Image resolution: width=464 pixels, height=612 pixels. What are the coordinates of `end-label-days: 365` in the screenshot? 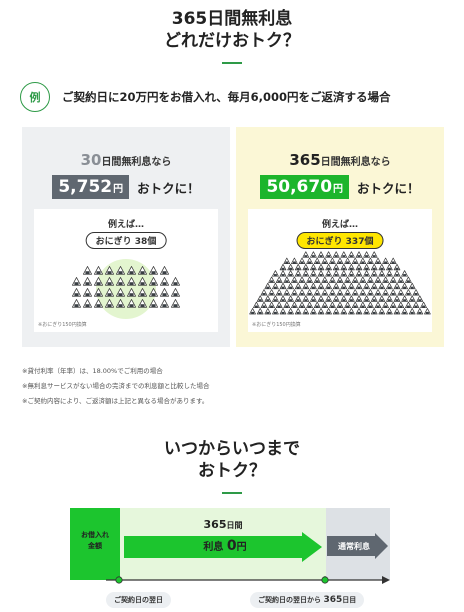 It's located at (333, 600).